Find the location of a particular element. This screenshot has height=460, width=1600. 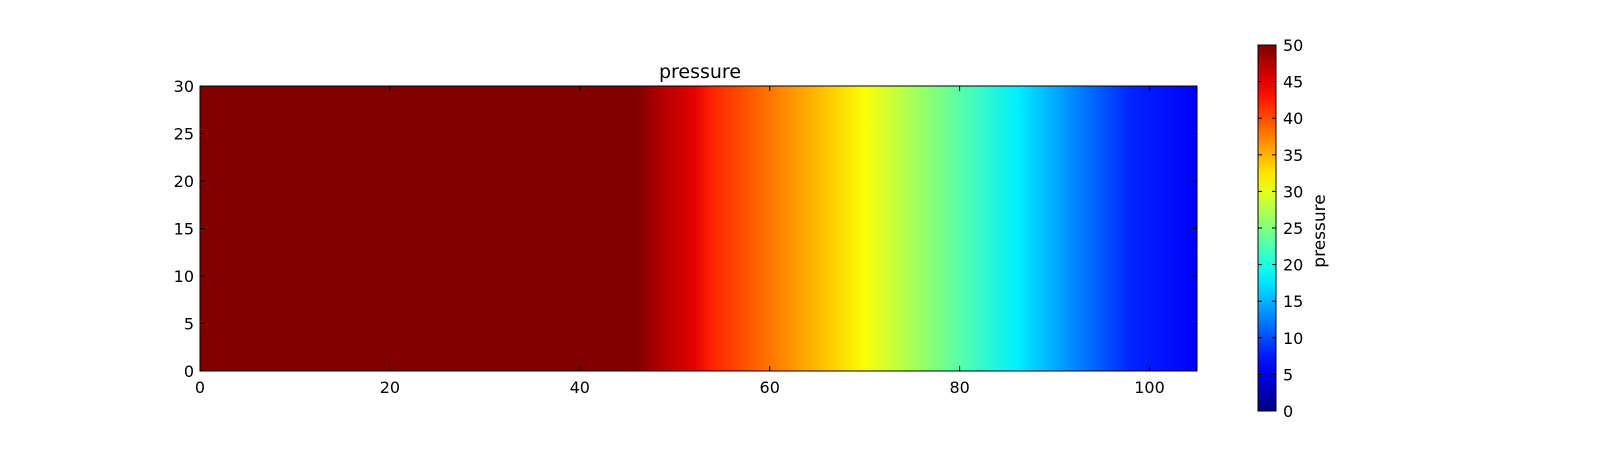

colorbar-tick-label: 50 is located at coordinates (1293, 45).